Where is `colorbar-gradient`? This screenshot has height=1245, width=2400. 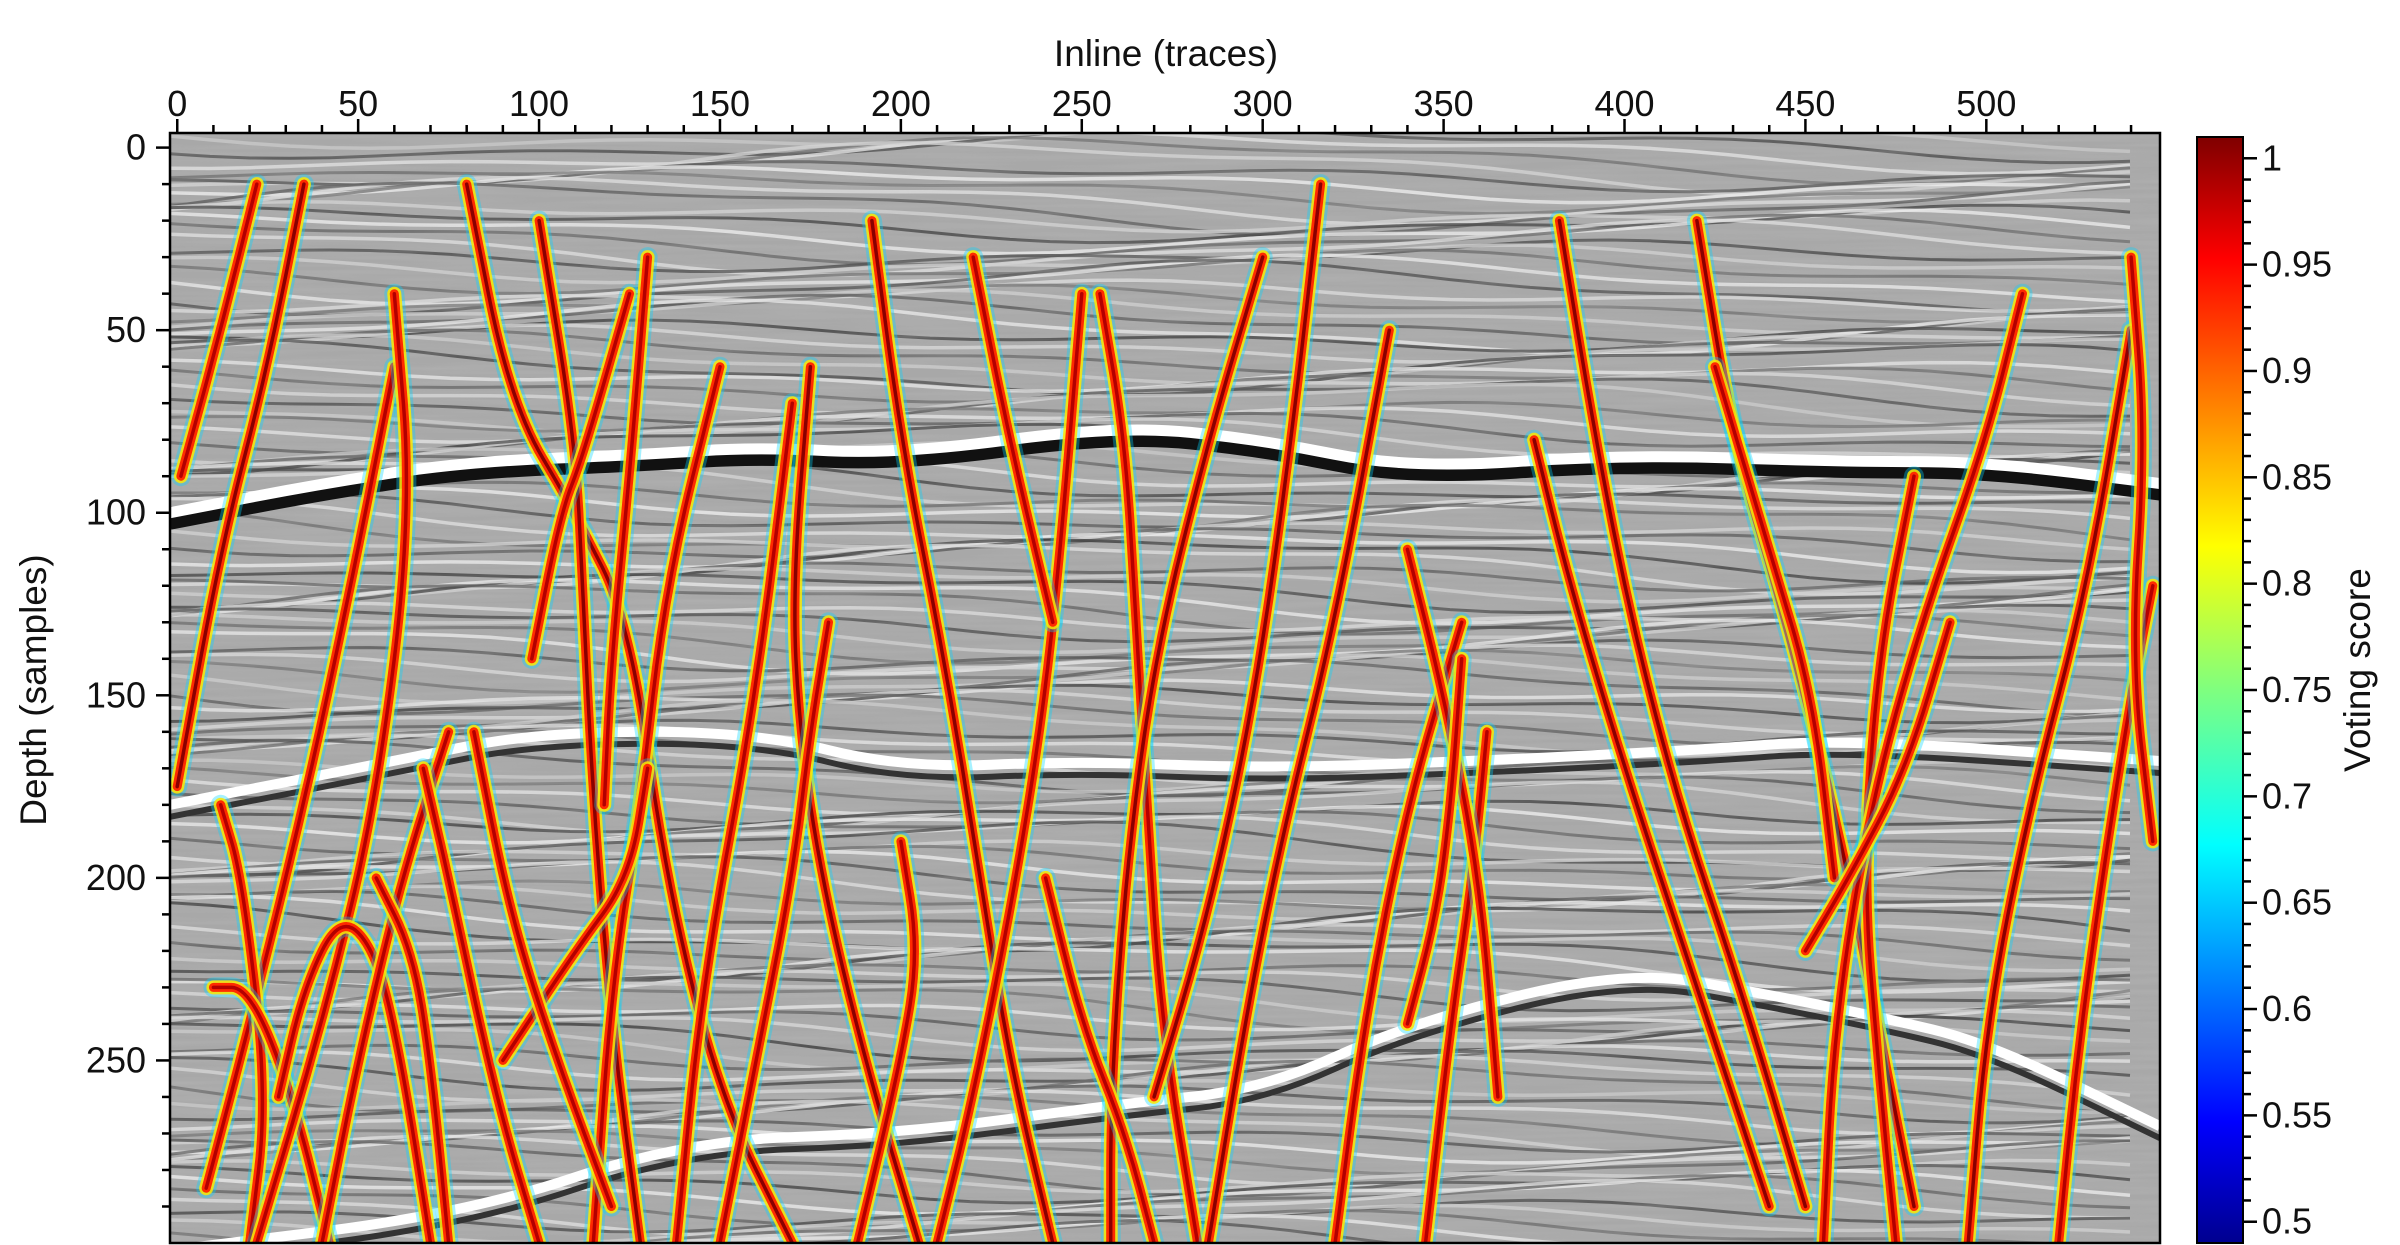 colorbar-gradient is located at coordinates (2220, 690).